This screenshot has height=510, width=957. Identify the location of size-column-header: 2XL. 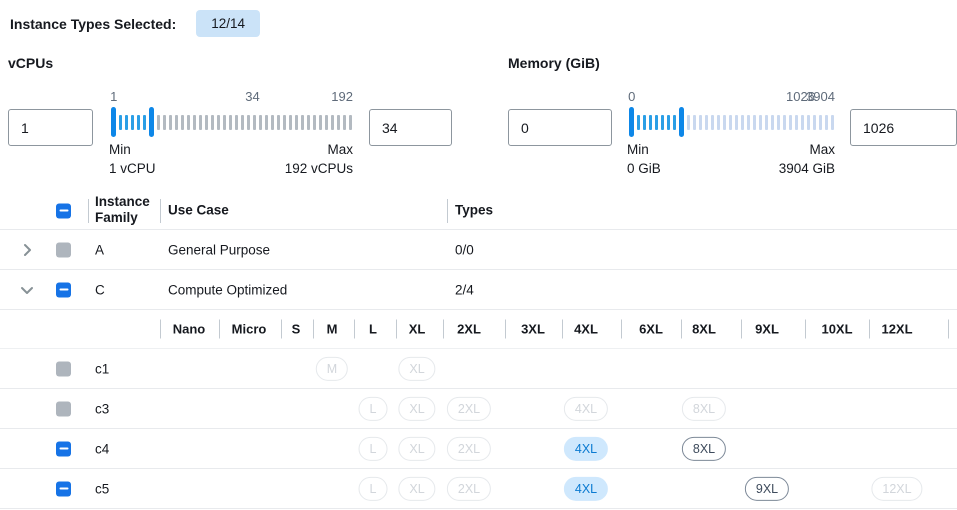
(469, 329).